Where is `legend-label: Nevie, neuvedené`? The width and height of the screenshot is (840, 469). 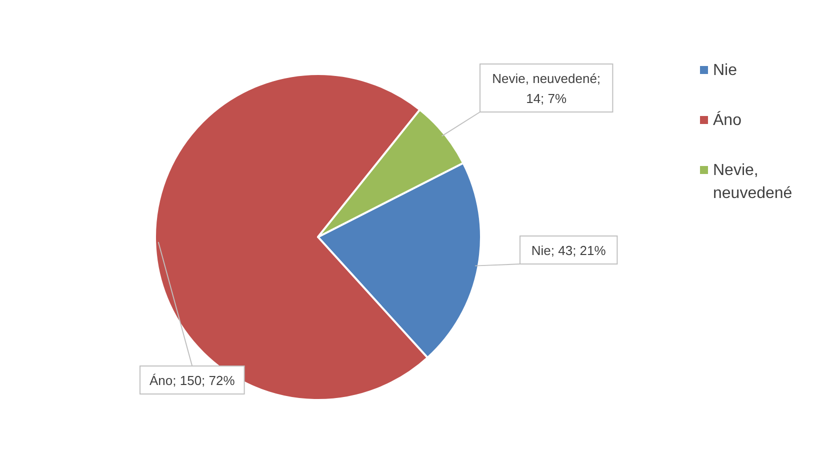
legend-label: Nevie, neuvedené is located at coordinates (752, 182).